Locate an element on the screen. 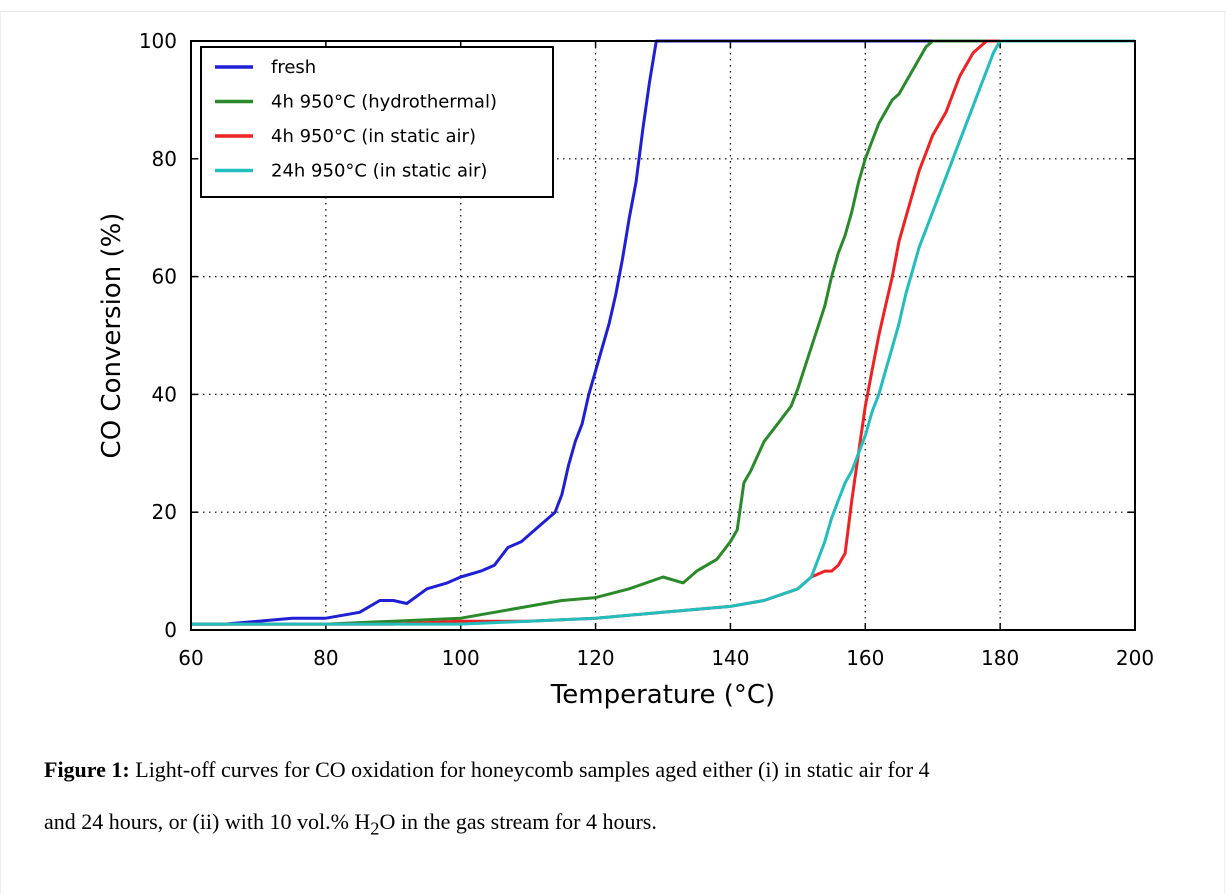 This screenshot has width=1226, height=894. caption-label: Figure 1: is located at coordinates (87, 769).